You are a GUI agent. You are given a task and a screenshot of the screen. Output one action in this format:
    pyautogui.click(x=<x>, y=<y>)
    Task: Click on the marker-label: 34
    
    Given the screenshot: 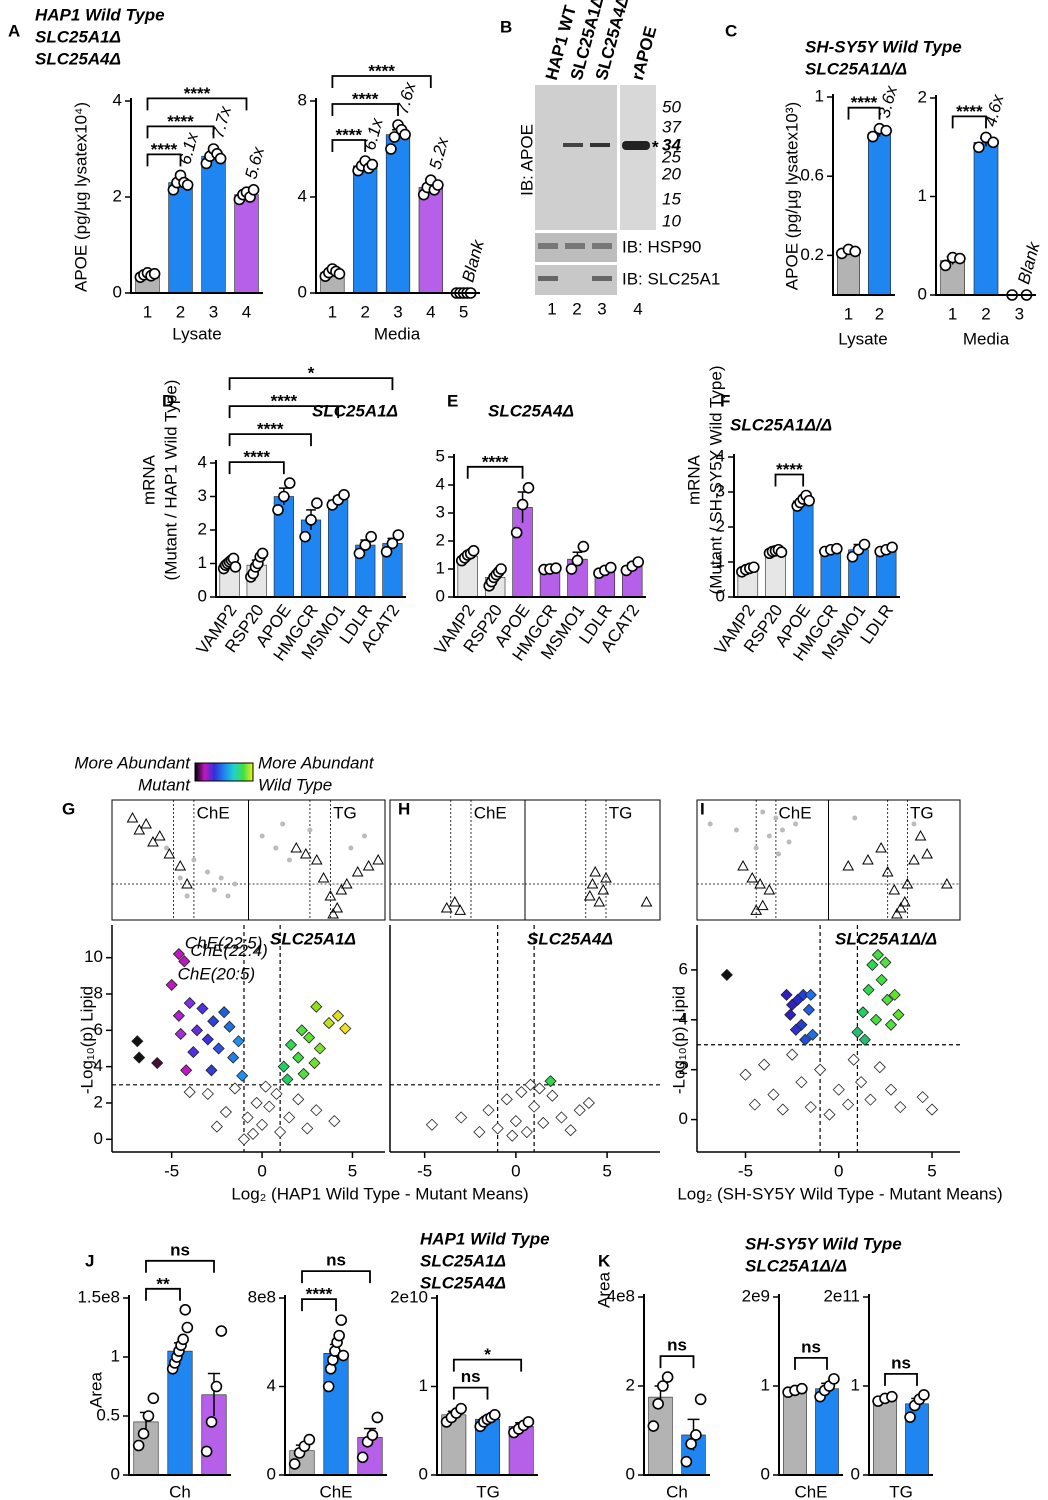 What is the action you would take?
    pyautogui.click(x=671, y=144)
    